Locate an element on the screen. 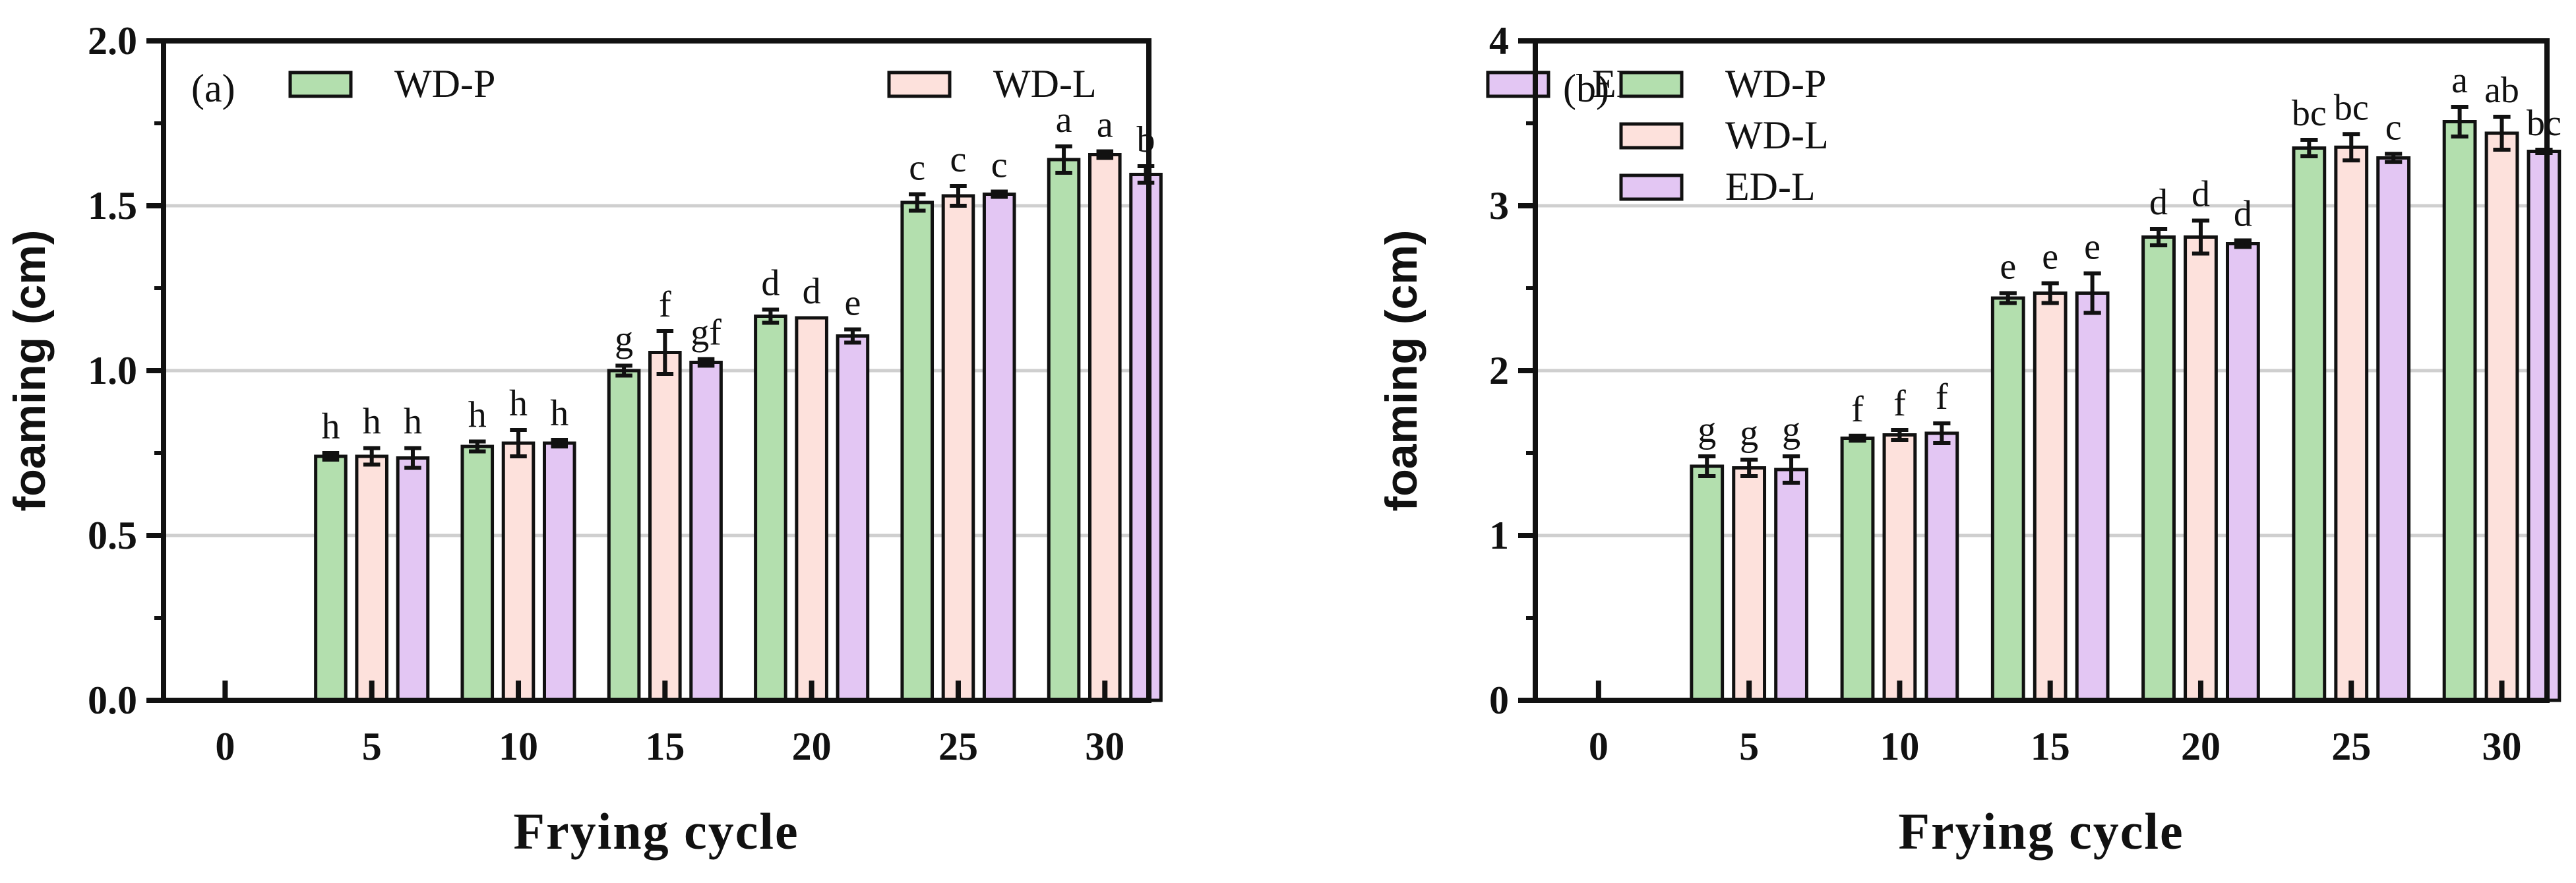 The height and width of the screenshot is (883, 2576). y-tick-label: 1 is located at coordinates (1499, 535).